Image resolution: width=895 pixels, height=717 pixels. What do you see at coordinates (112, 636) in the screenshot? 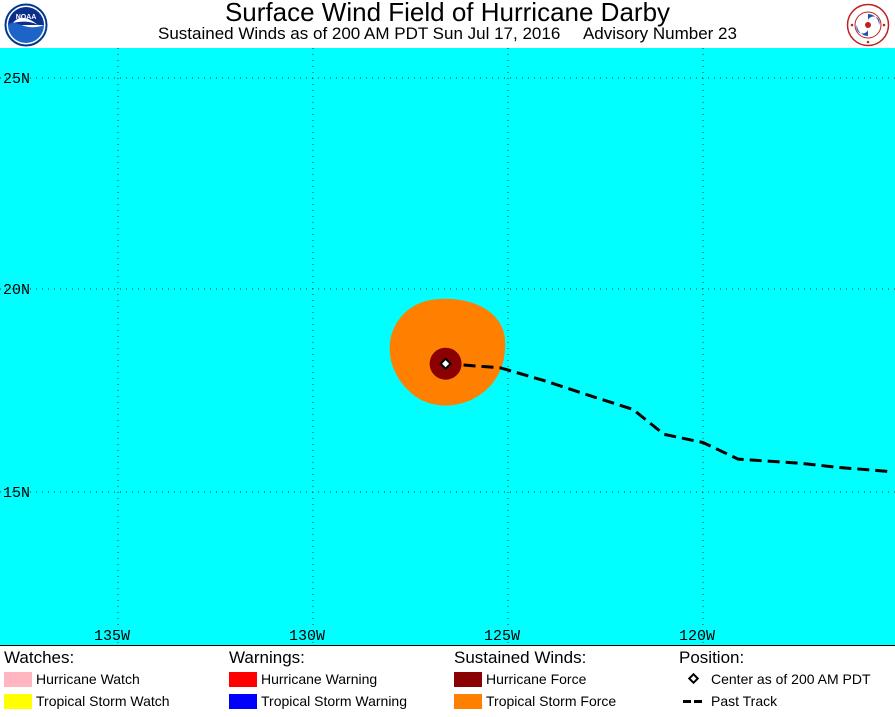
I see `lon-label-135w: 135W` at bounding box center [112, 636].